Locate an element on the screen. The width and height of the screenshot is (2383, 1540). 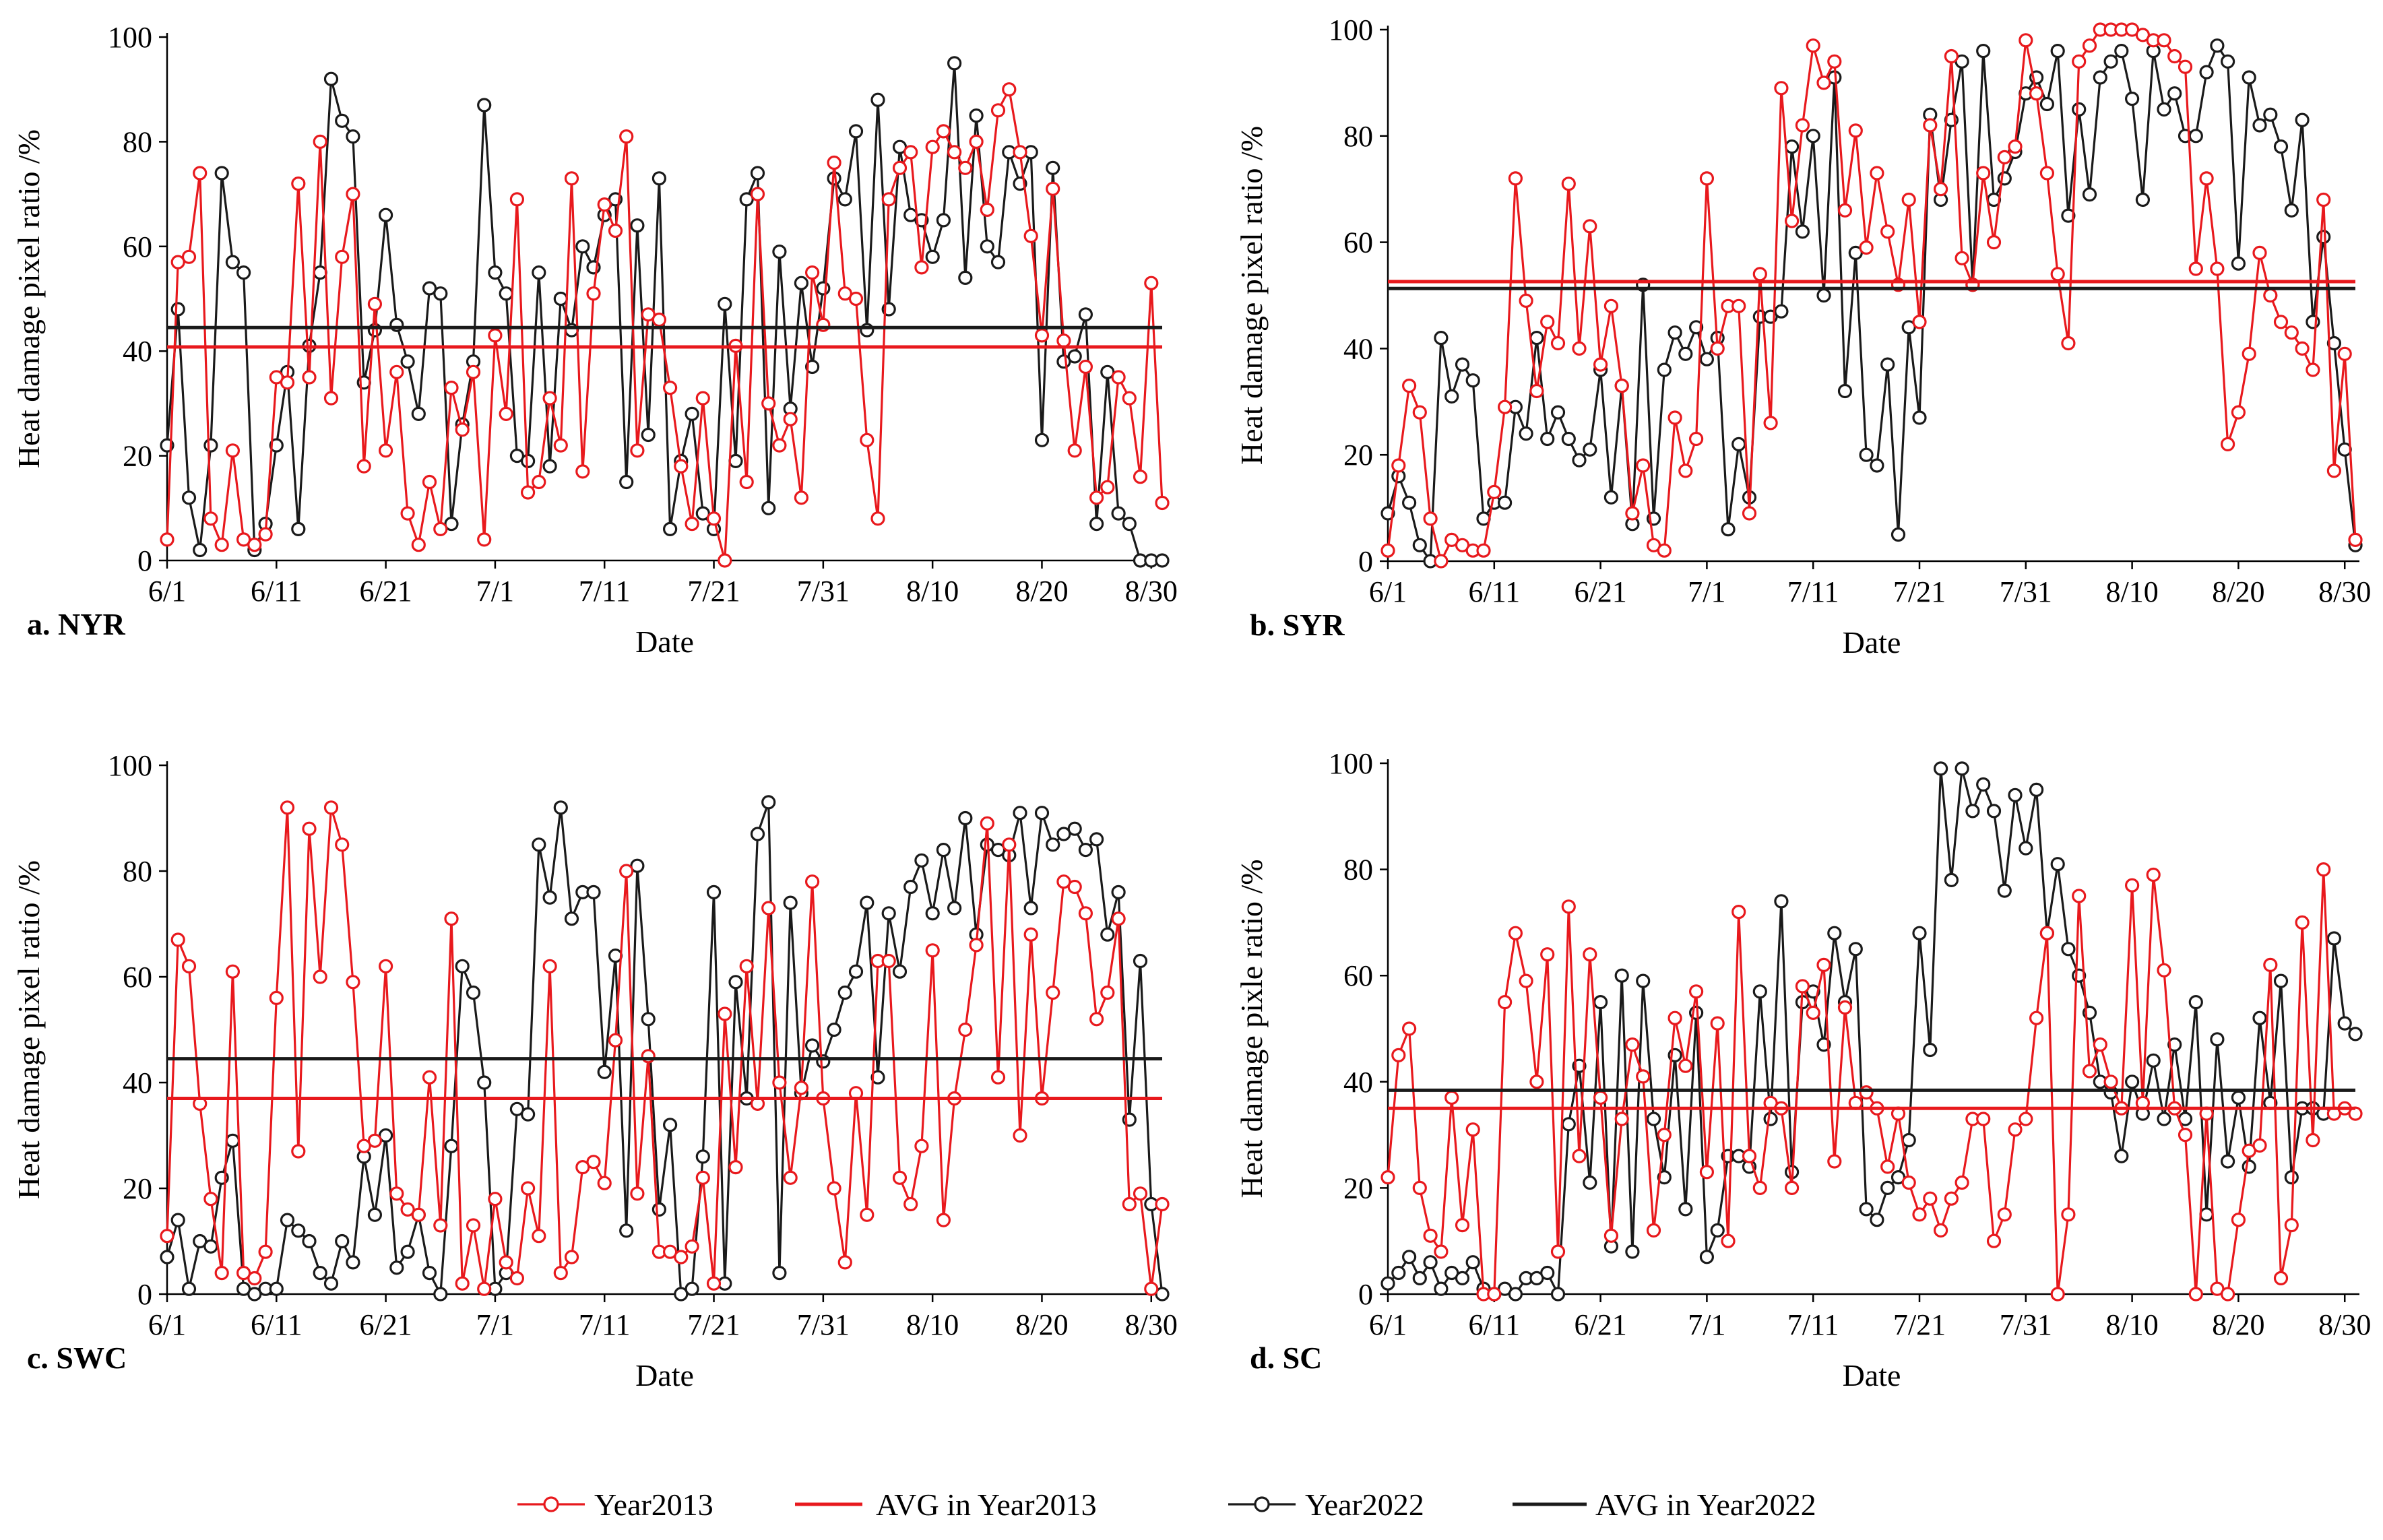
x-tick-label: 8/10 is located at coordinates (2131, 591).